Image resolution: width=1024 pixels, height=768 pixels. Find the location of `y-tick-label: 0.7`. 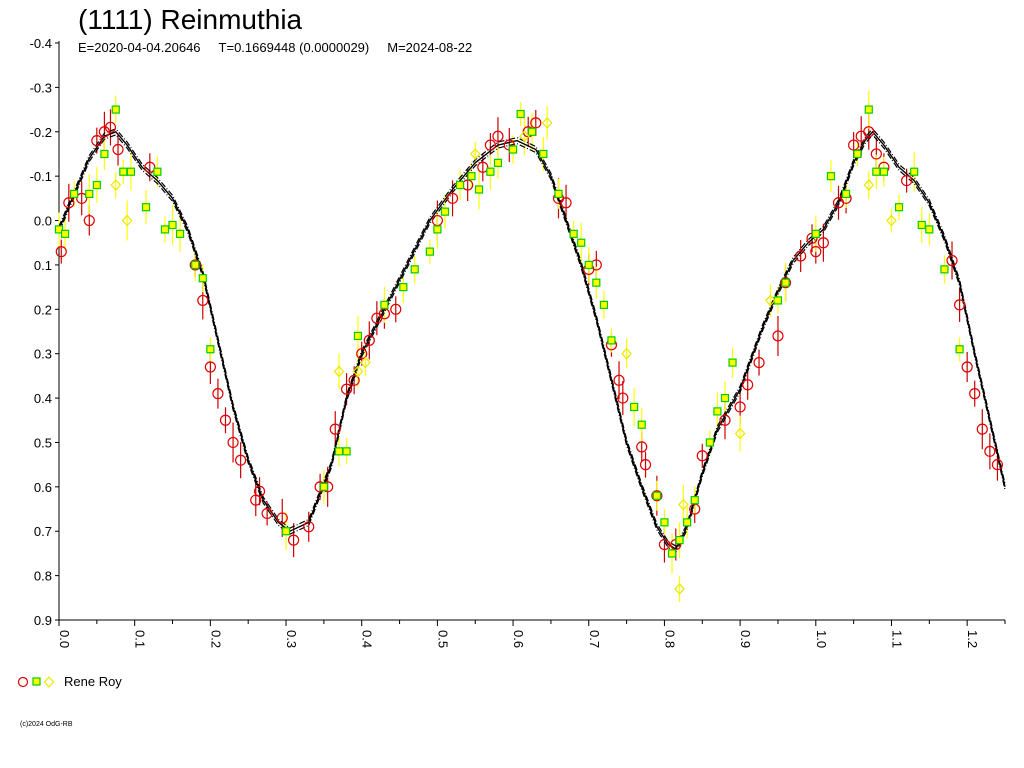

y-tick-label: 0.7 is located at coordinates (43, 531).